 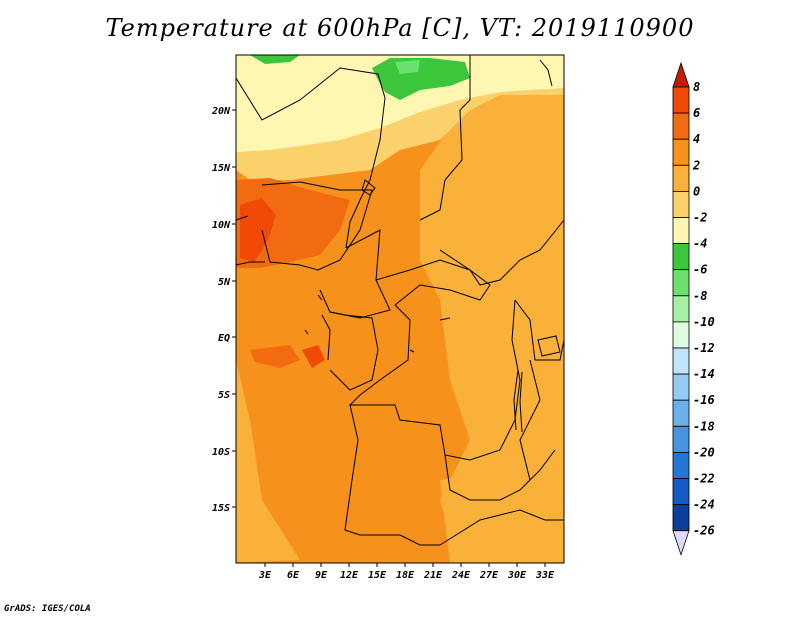 I want to click on field-southwest-mid, so click(x=268, y=461).